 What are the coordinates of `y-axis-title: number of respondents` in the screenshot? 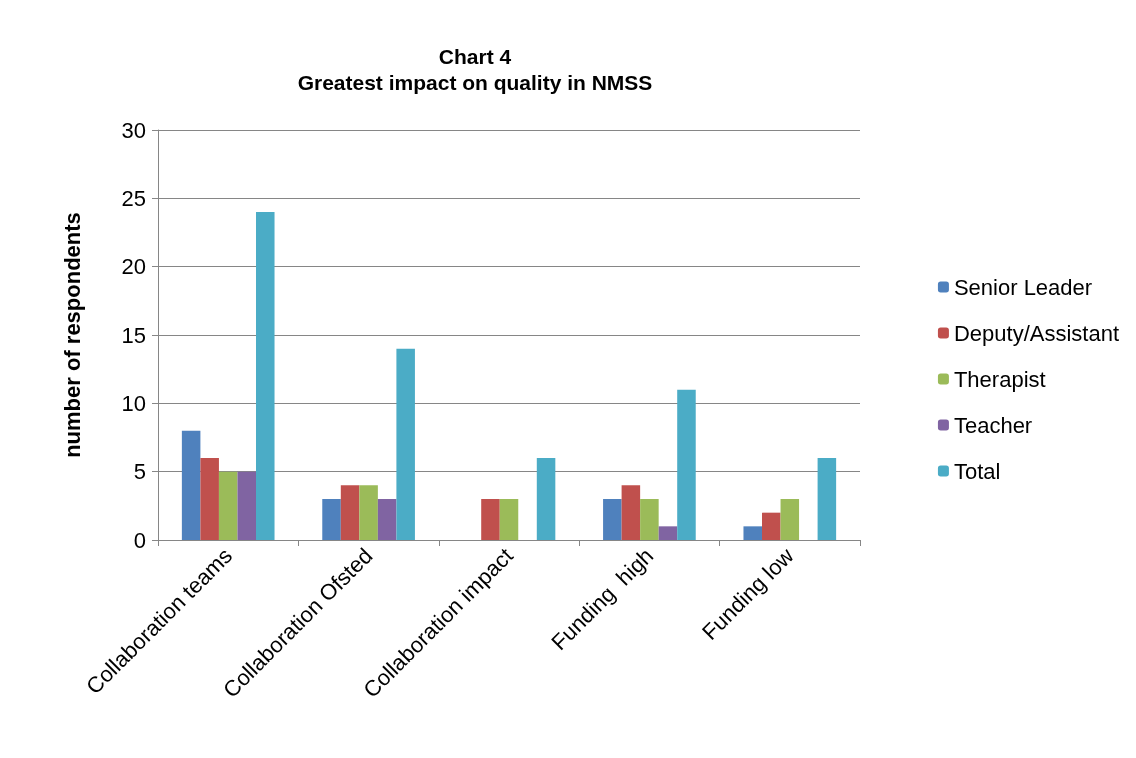 It's located at (72, 335).